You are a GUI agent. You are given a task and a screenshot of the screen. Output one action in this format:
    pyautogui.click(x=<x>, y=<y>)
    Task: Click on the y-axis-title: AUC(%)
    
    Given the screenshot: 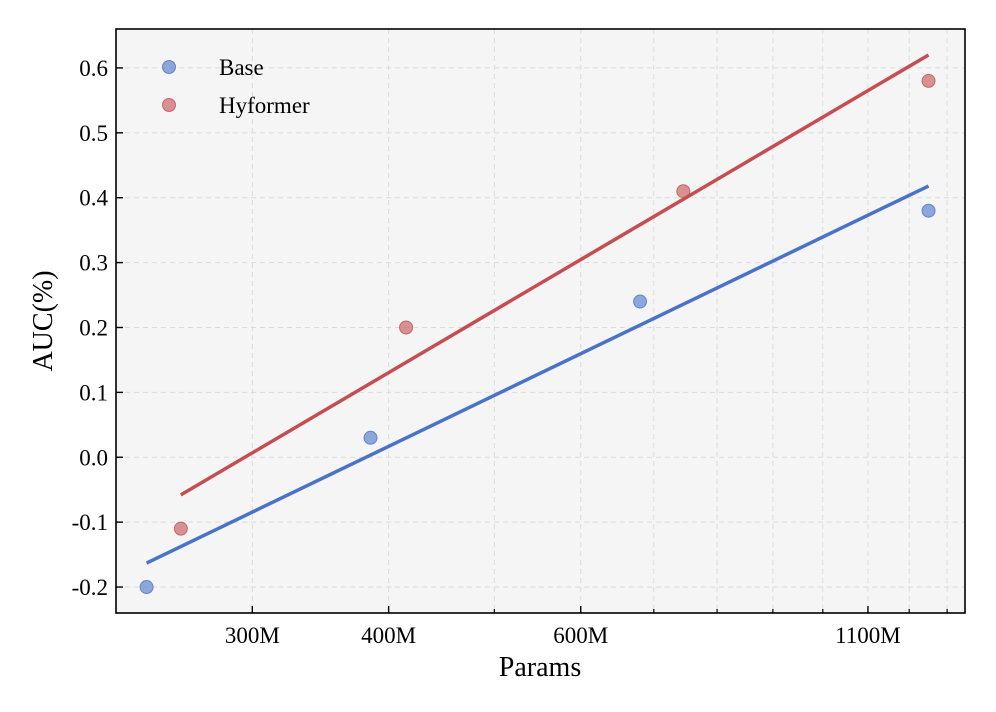 What is the action you would take?
    pyautogui.click(x=43, y=320)
    